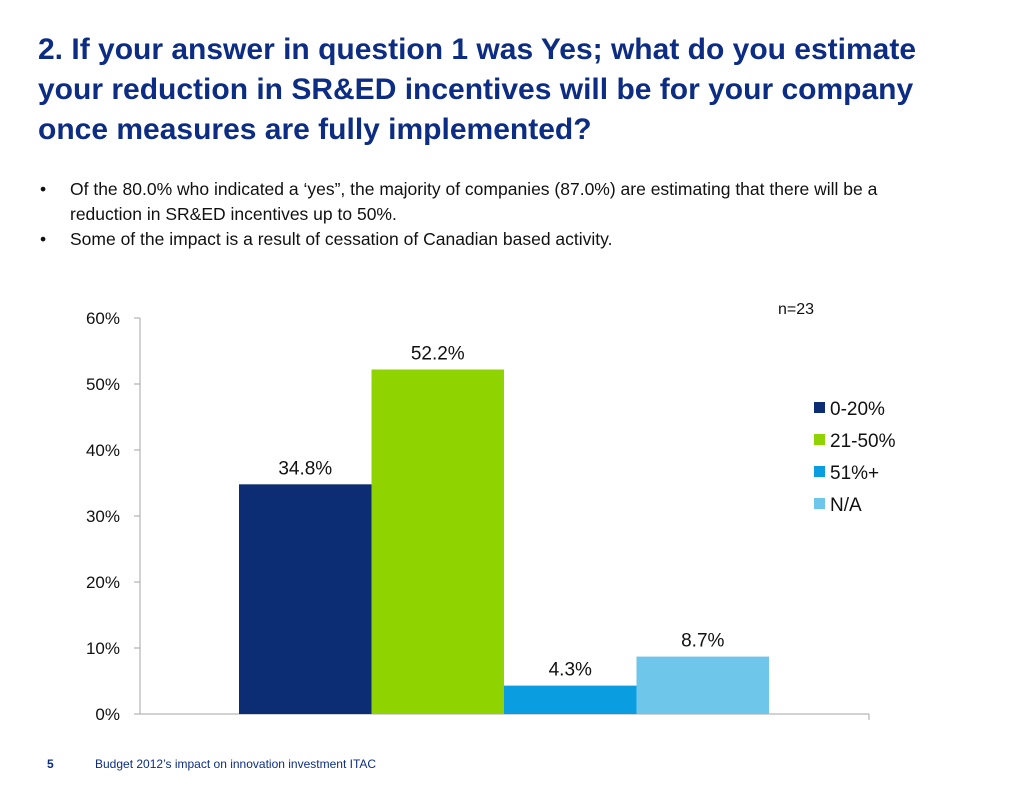 The width and height of the screenshot is (1024, 791). Describe the element at coordinates (854, 473) in the screenshot. I see `legend-label: 51%+` at that location.